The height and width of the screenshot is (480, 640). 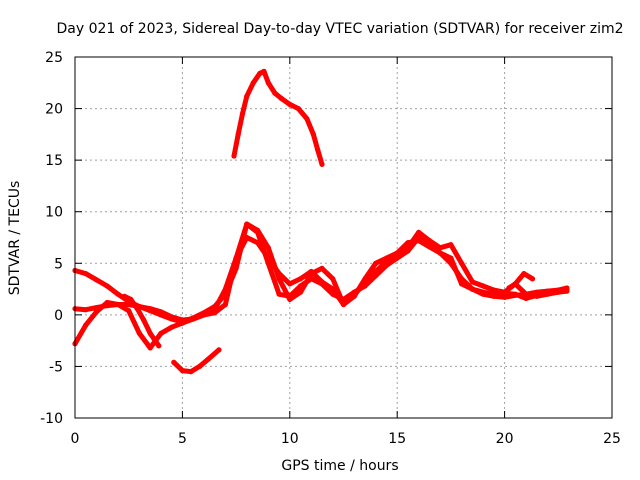 What do you see at coordinates (339, 466) in the screenshot?
I see `x-axis-label: GPS time / hours` at bounding box center [339, 466].